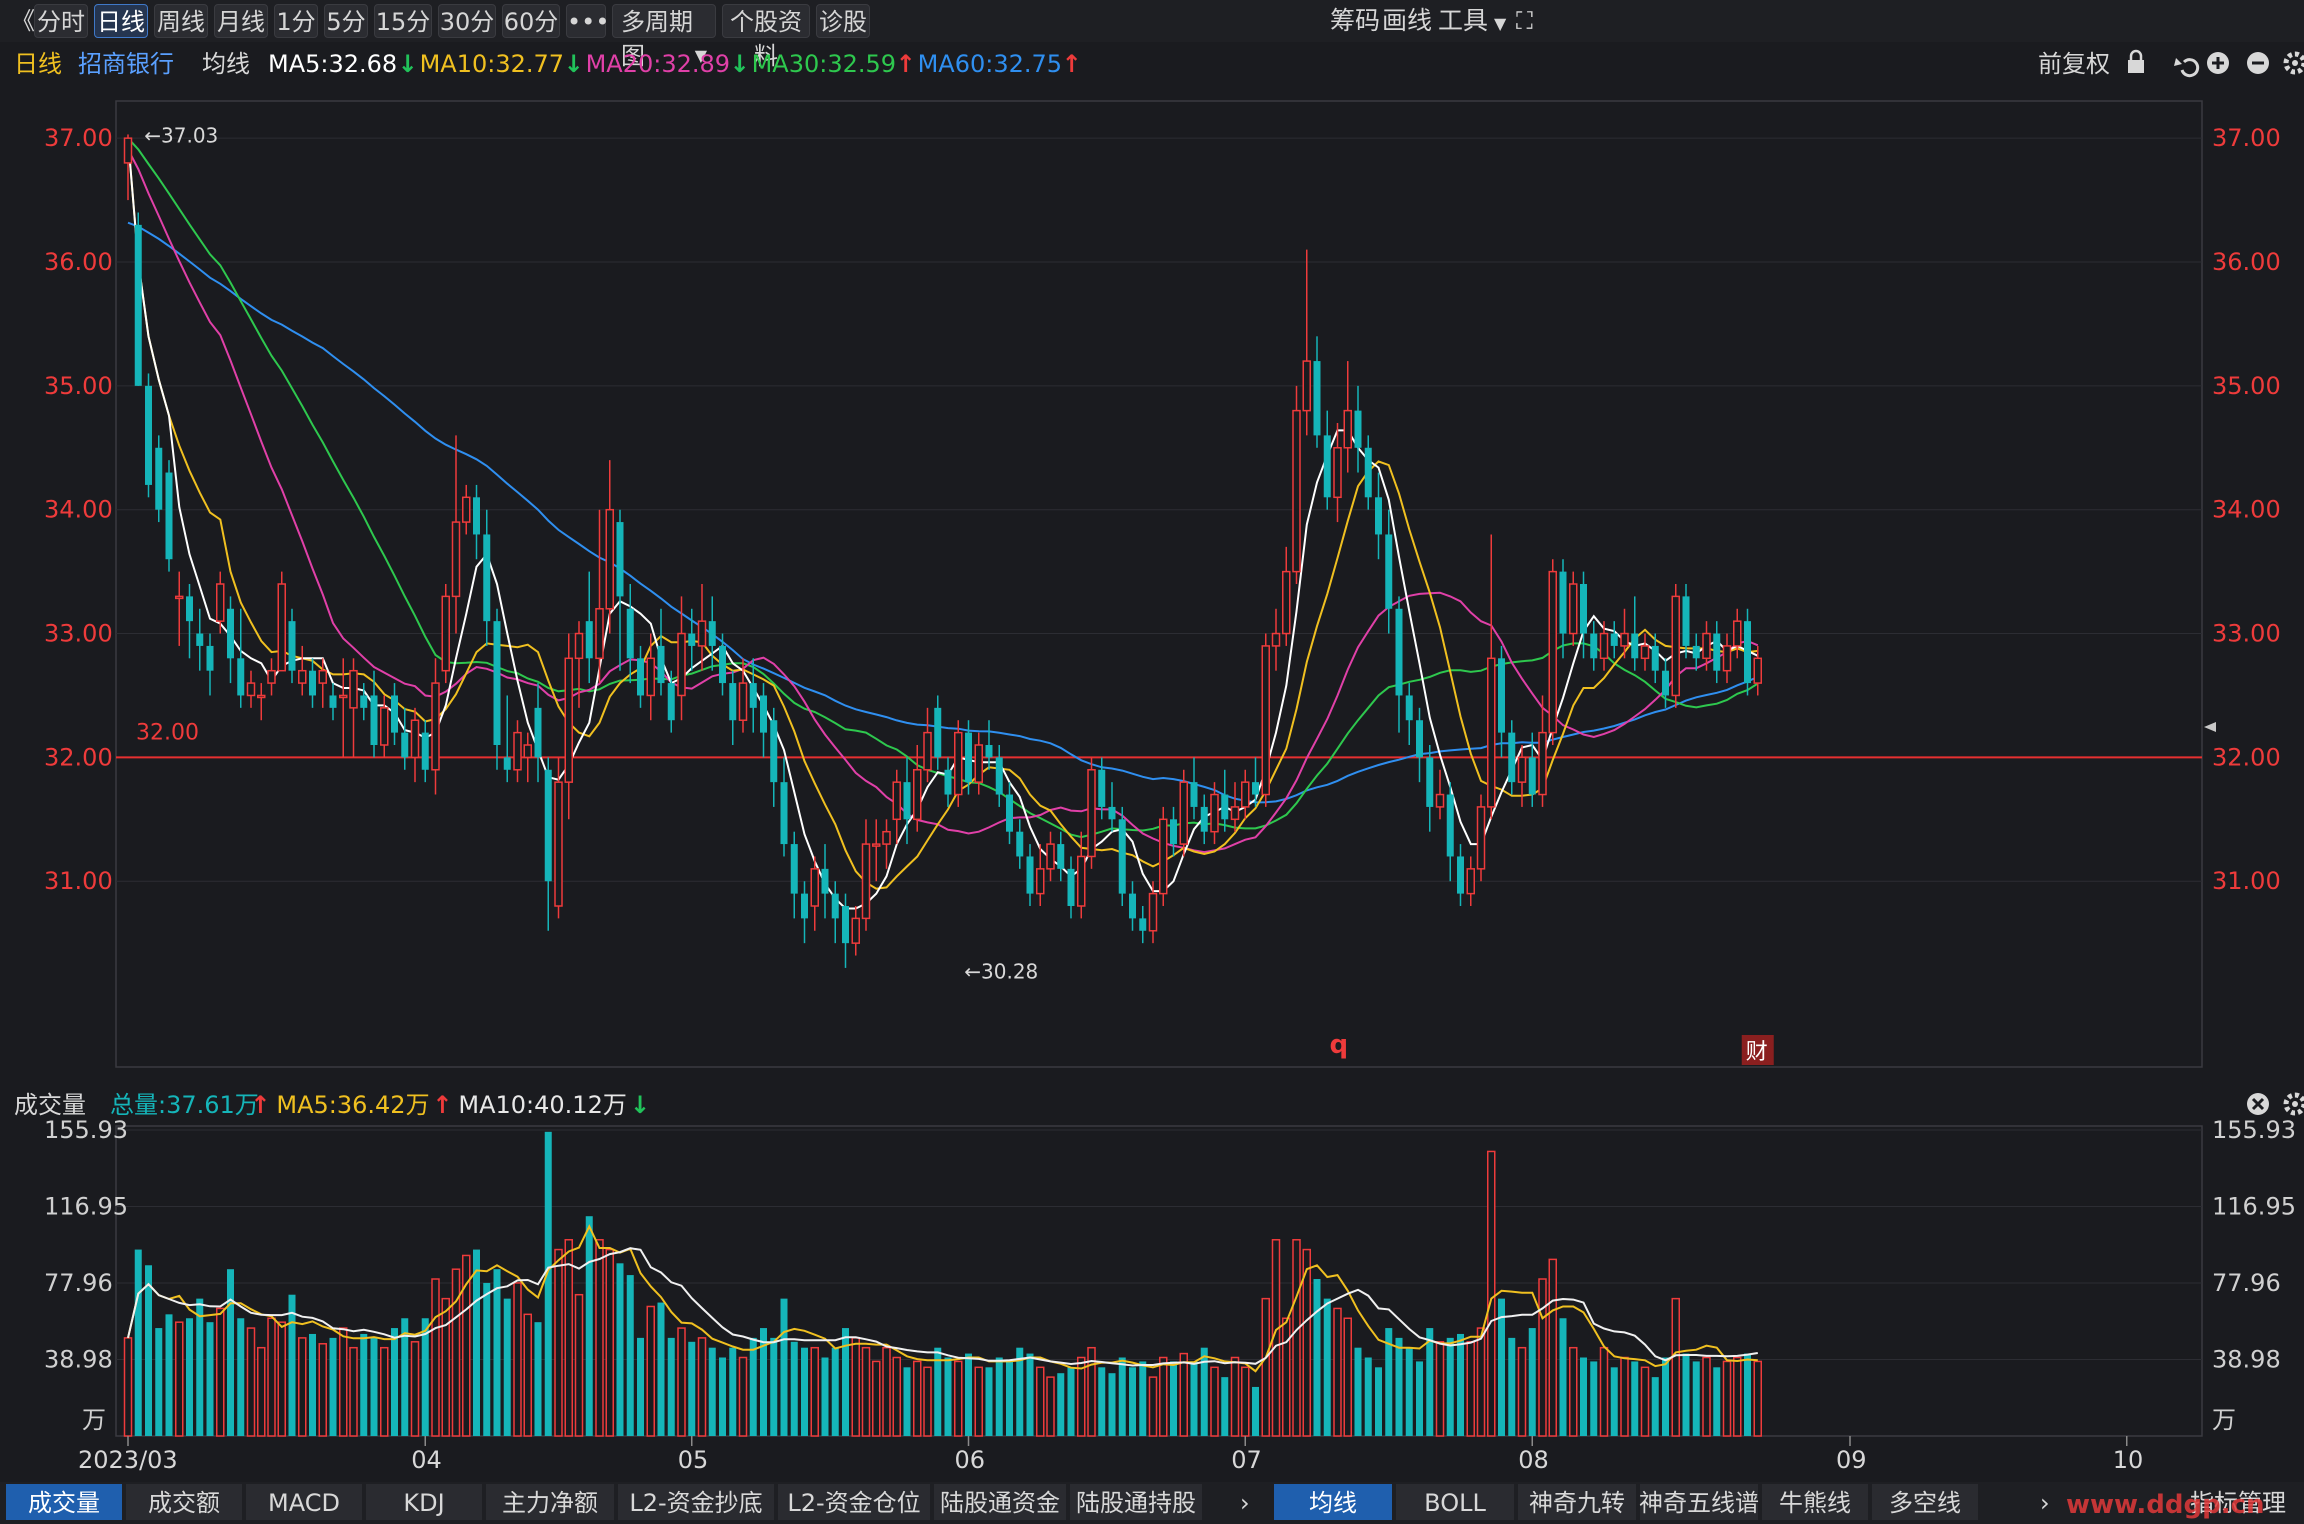 The height and width of the screenshot is (1524, 2304). What do you see at coordinates (2045, 1503) in the screenshot?
I see `tabs-right-scroll-icon: ›` at bounding box center [2045, 1503].